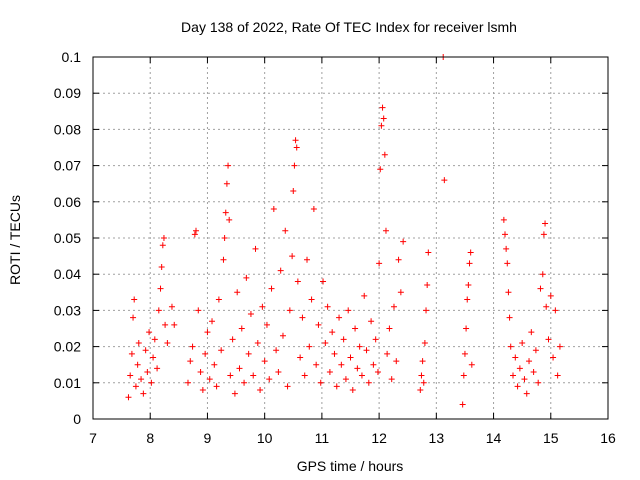  Describe the element at coordinates (350, 466) in the screenshot. I see `x-axis-label: GPS time / hours` at that location.